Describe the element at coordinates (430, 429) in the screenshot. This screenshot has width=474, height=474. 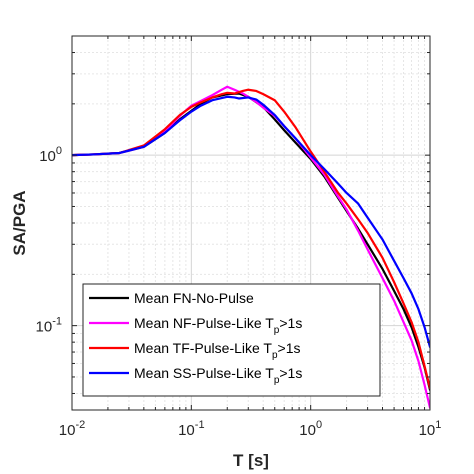
I see `x-tick-label: 10¹` at that location.